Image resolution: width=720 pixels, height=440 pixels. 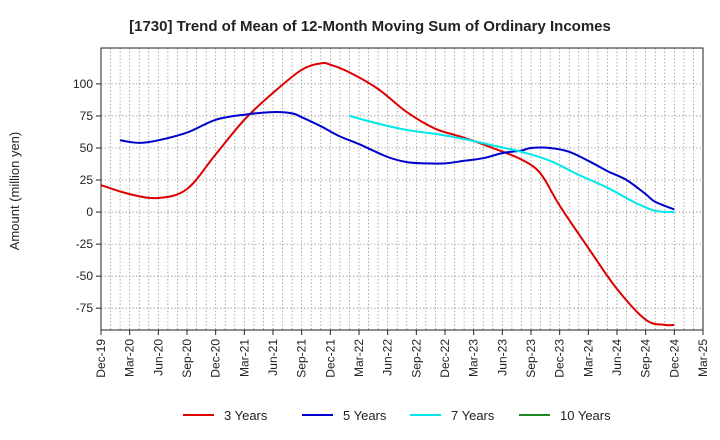 What do you see at coordinates (85, 276) in the screenshot?
I see `y-tick-label: -50` at bounding box center [85, 276].